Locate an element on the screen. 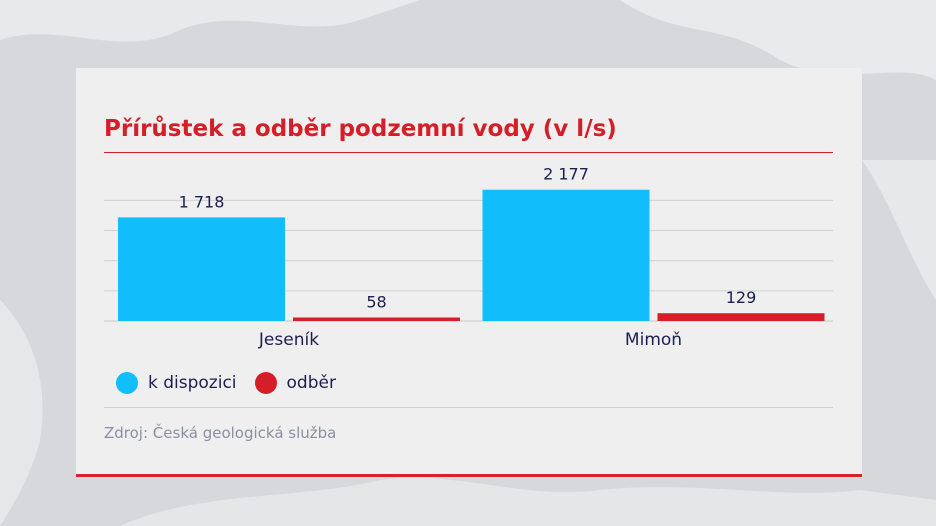 Image resolution: width=936 pixels, height=526 pixels. chart-title: Přírůstek a odběr podzemní vody (v l/s) is located at coordinates (360, 129).